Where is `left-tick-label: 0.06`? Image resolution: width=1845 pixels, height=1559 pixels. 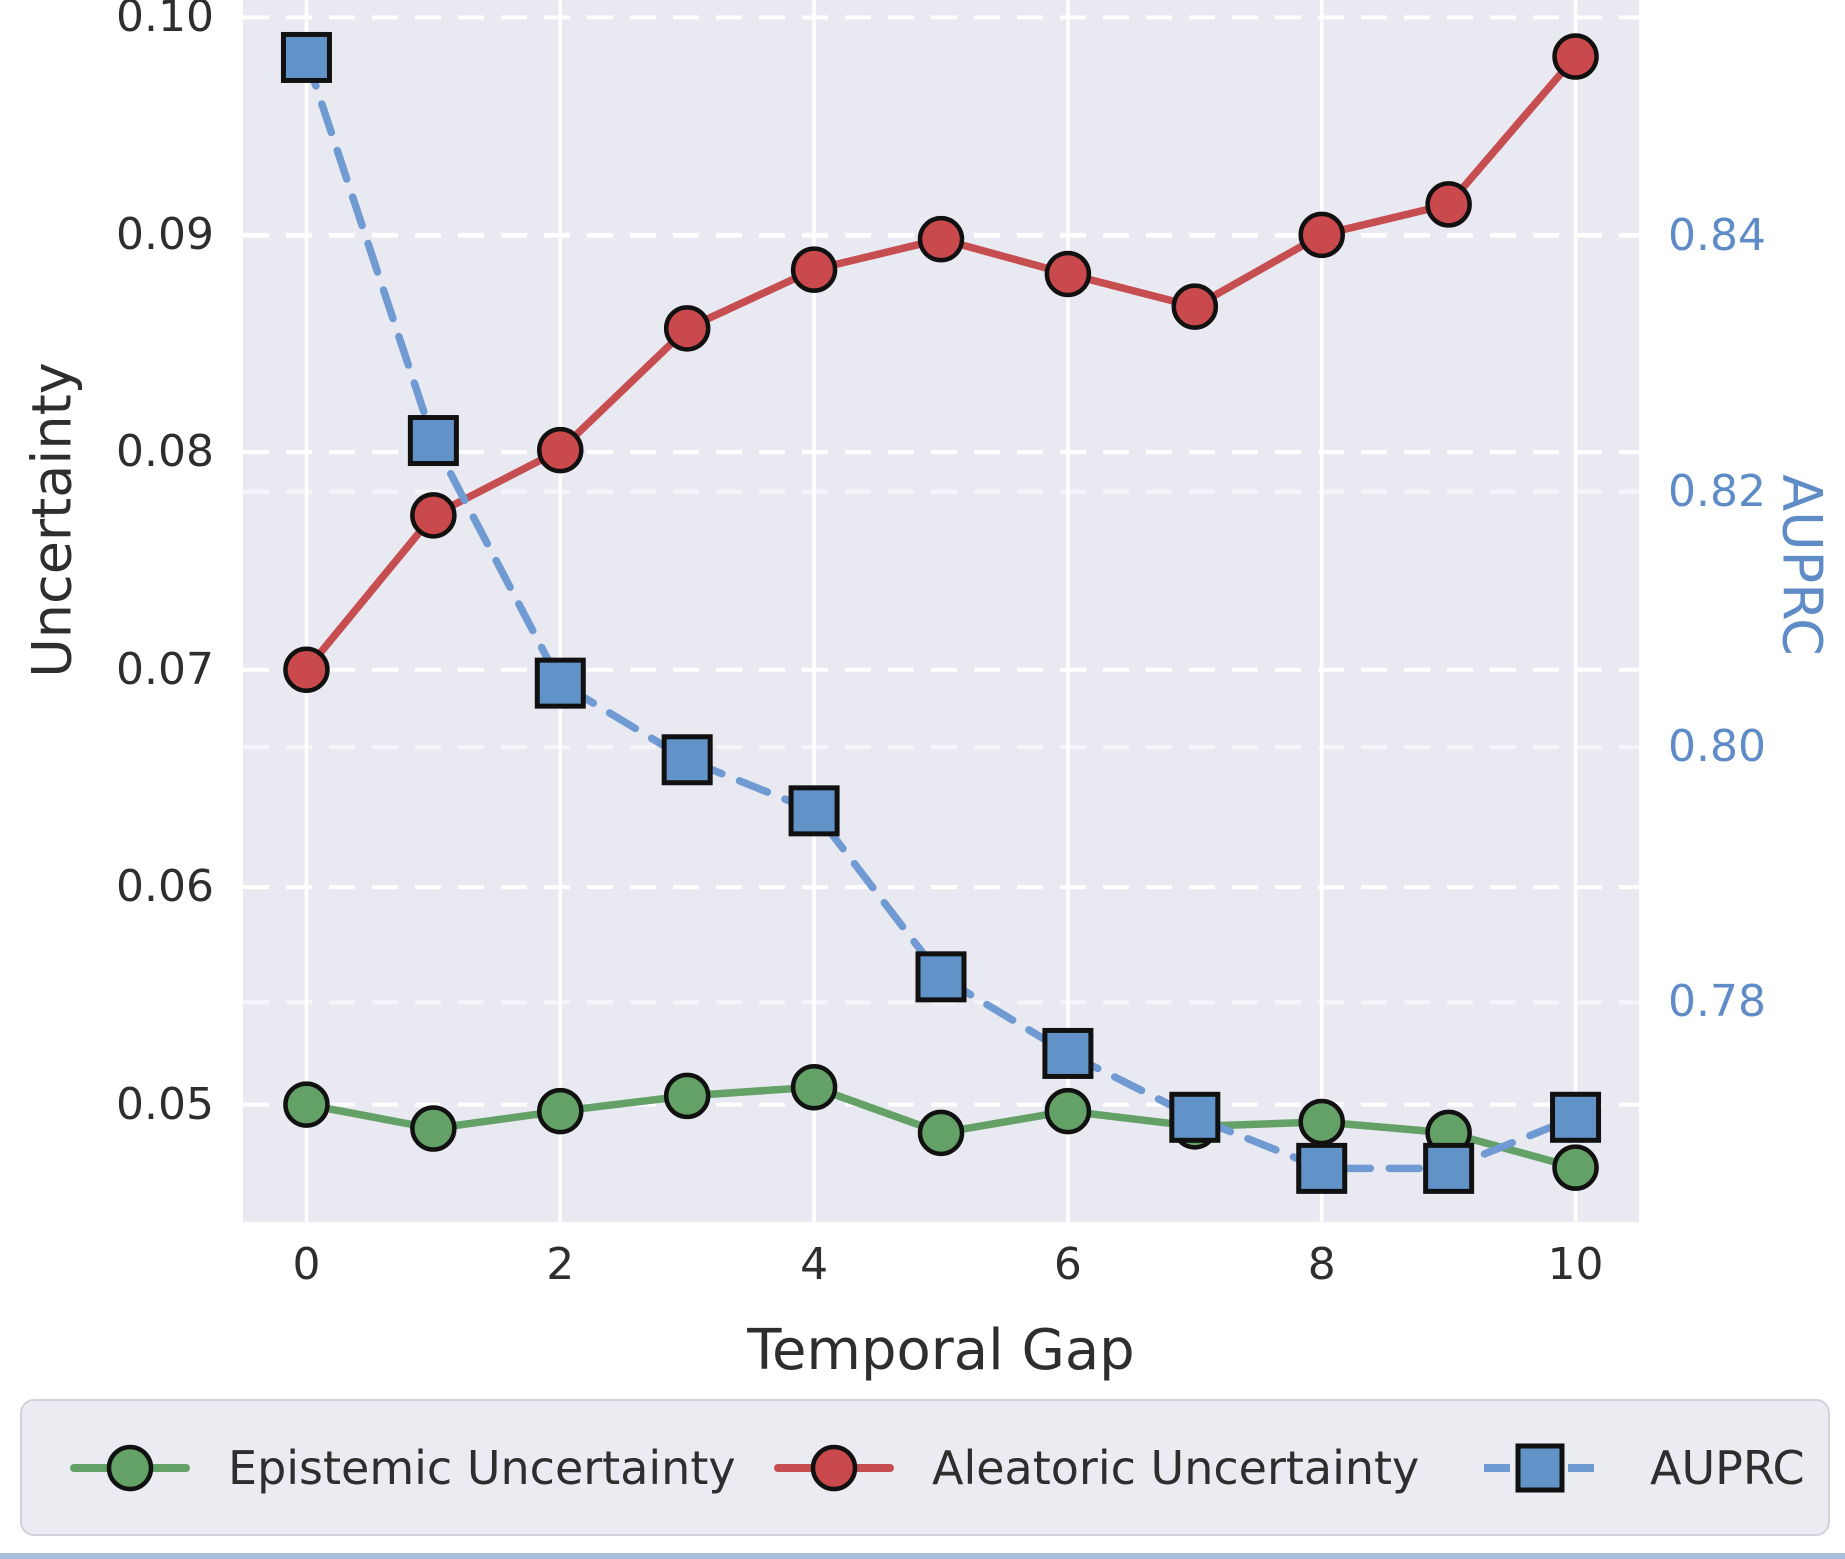
left-tick-label: 0.06 is located at coordinates (165, 887).